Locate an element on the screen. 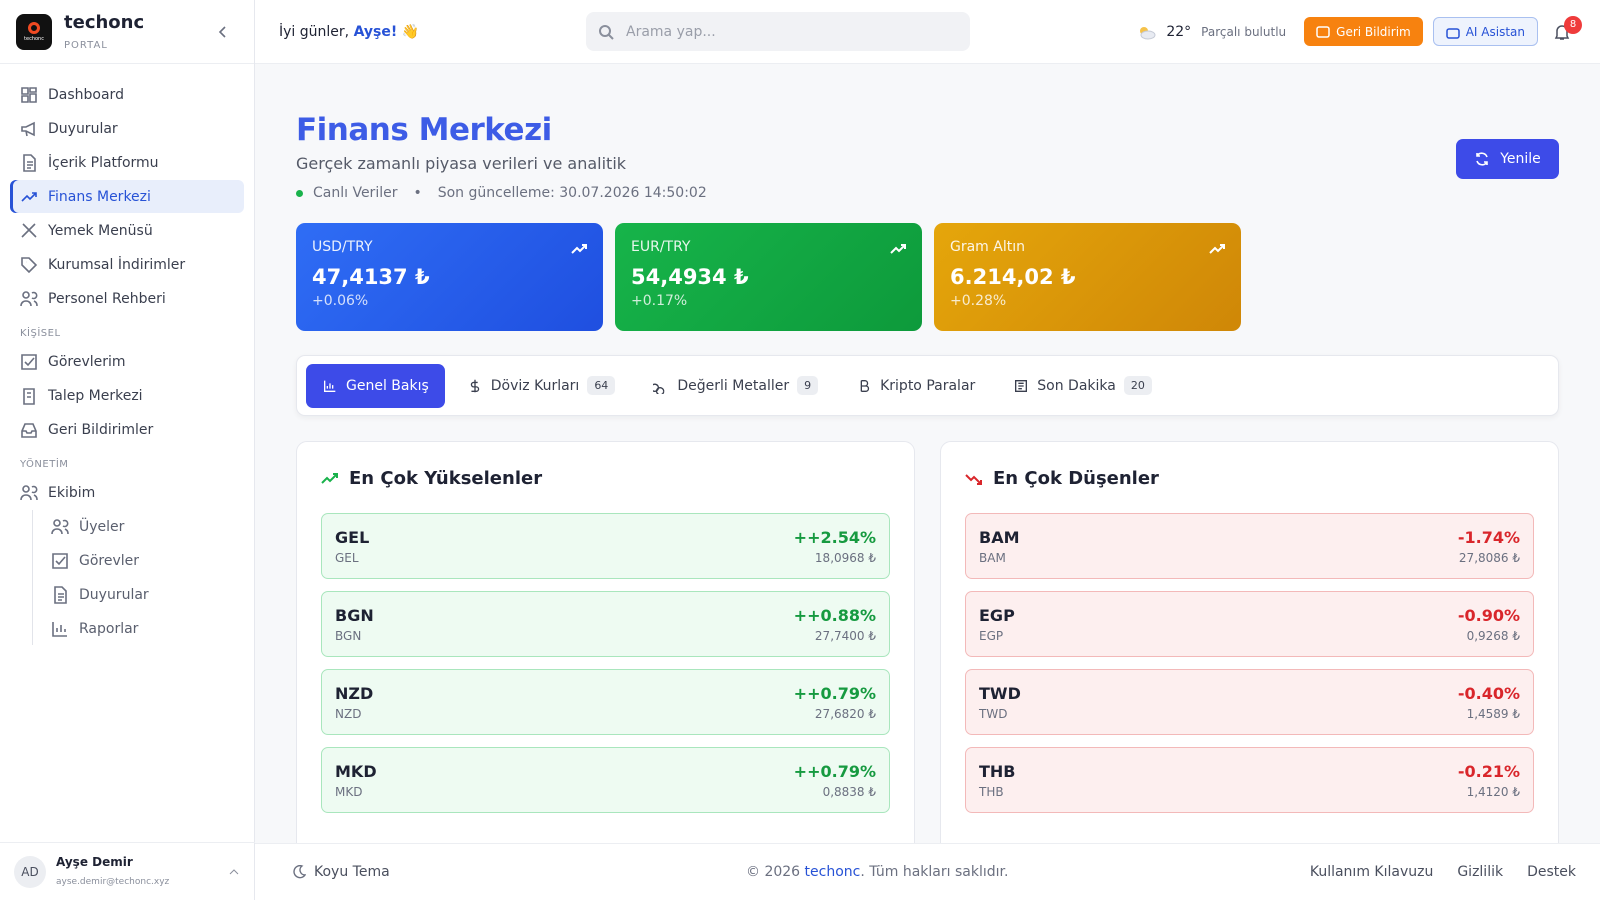 The height and width of the screenshot is (900, 1600). nav-label: Kurumsal İndirimler is located at coordinates (117, 264).